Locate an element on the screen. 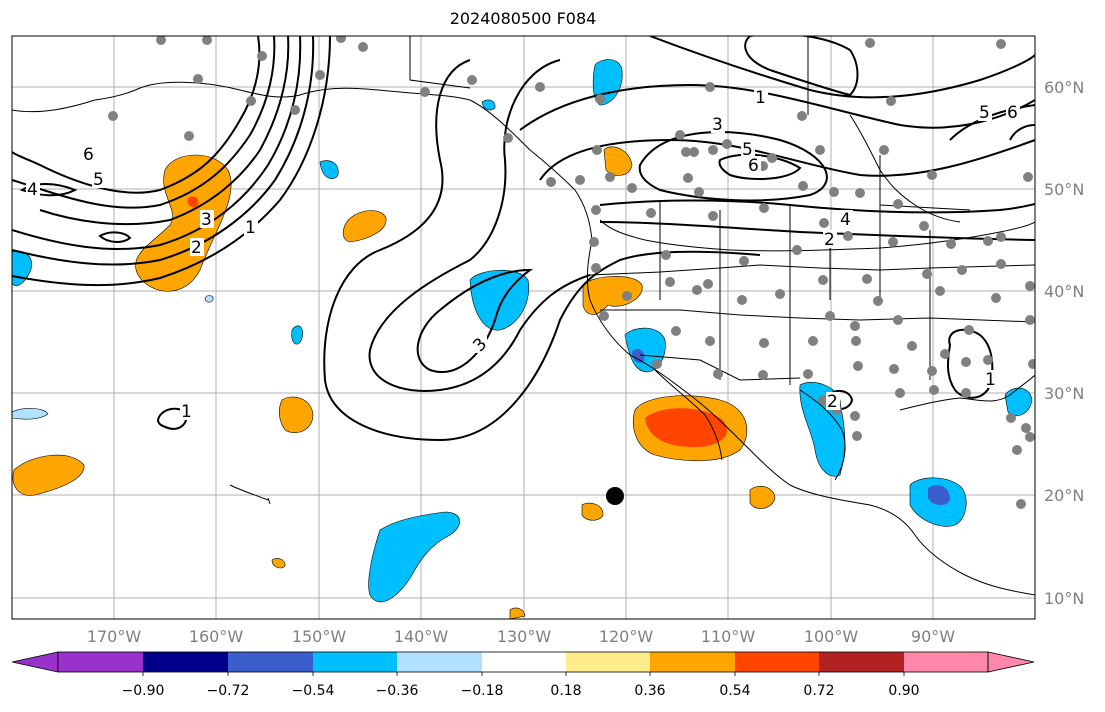  colorbar-tick-label: −0.54 is located at coordinates (313, 691).